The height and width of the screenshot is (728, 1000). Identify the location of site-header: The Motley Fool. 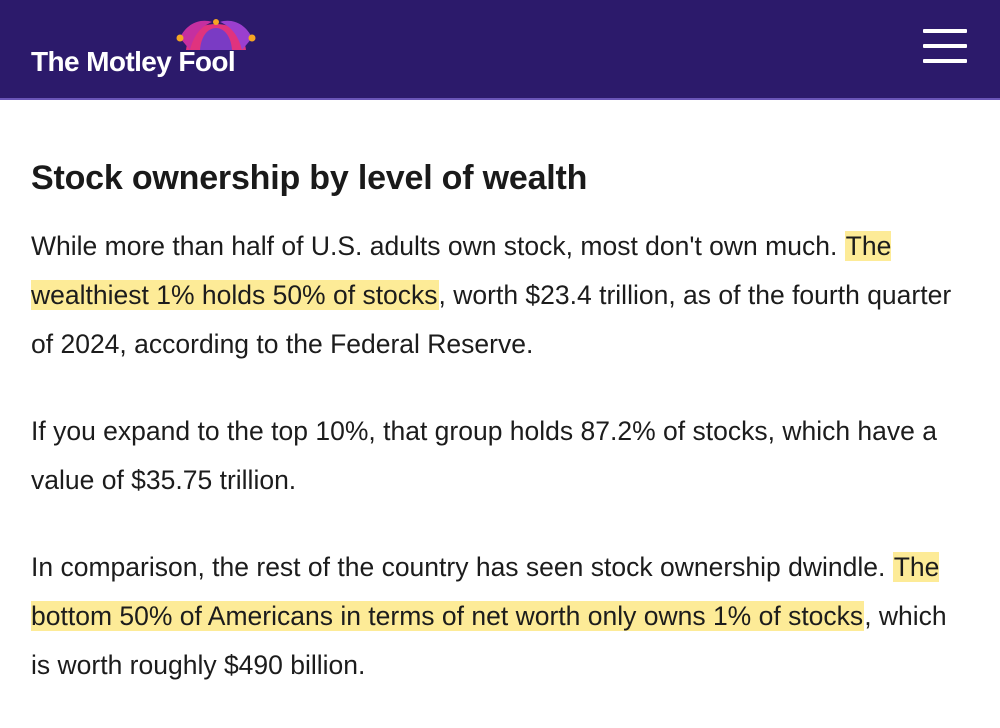
(500, 50).